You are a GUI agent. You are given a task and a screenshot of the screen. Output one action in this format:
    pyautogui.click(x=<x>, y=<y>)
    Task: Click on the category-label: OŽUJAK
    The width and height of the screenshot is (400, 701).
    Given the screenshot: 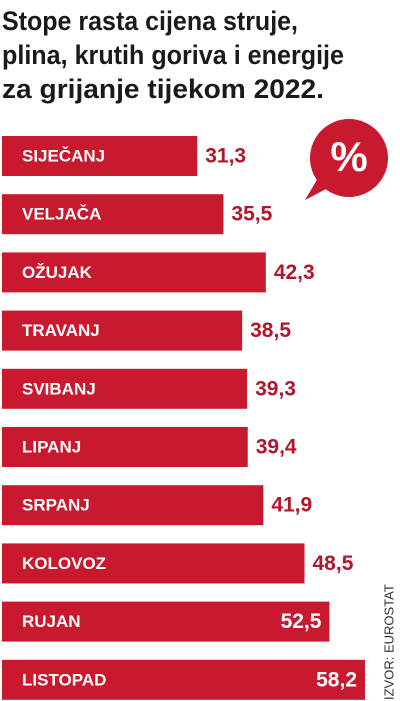 What is the action you would take?
    pyautogui.click(x=57, y=272)
    